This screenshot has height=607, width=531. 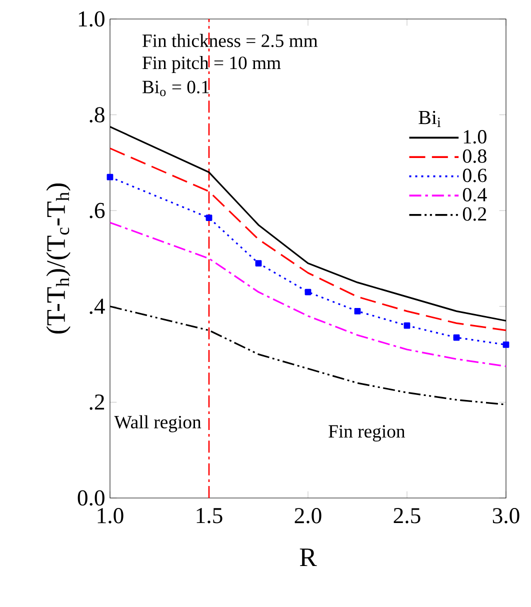 I want to click on annotation: Bi$_{o}$ = 0.1, so click(x=175, y=88).